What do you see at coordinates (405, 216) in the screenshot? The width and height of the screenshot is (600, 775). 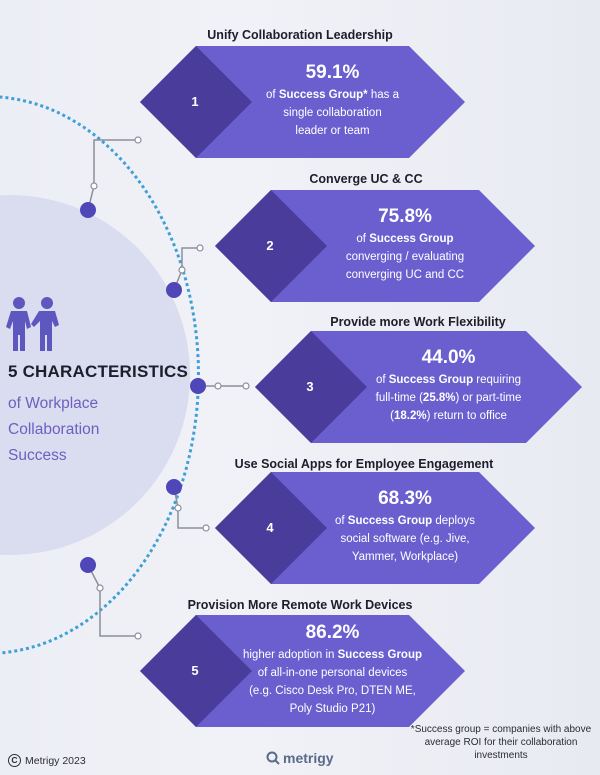 I see `card-percent: 75.8%` at bounding box center [405, 216].